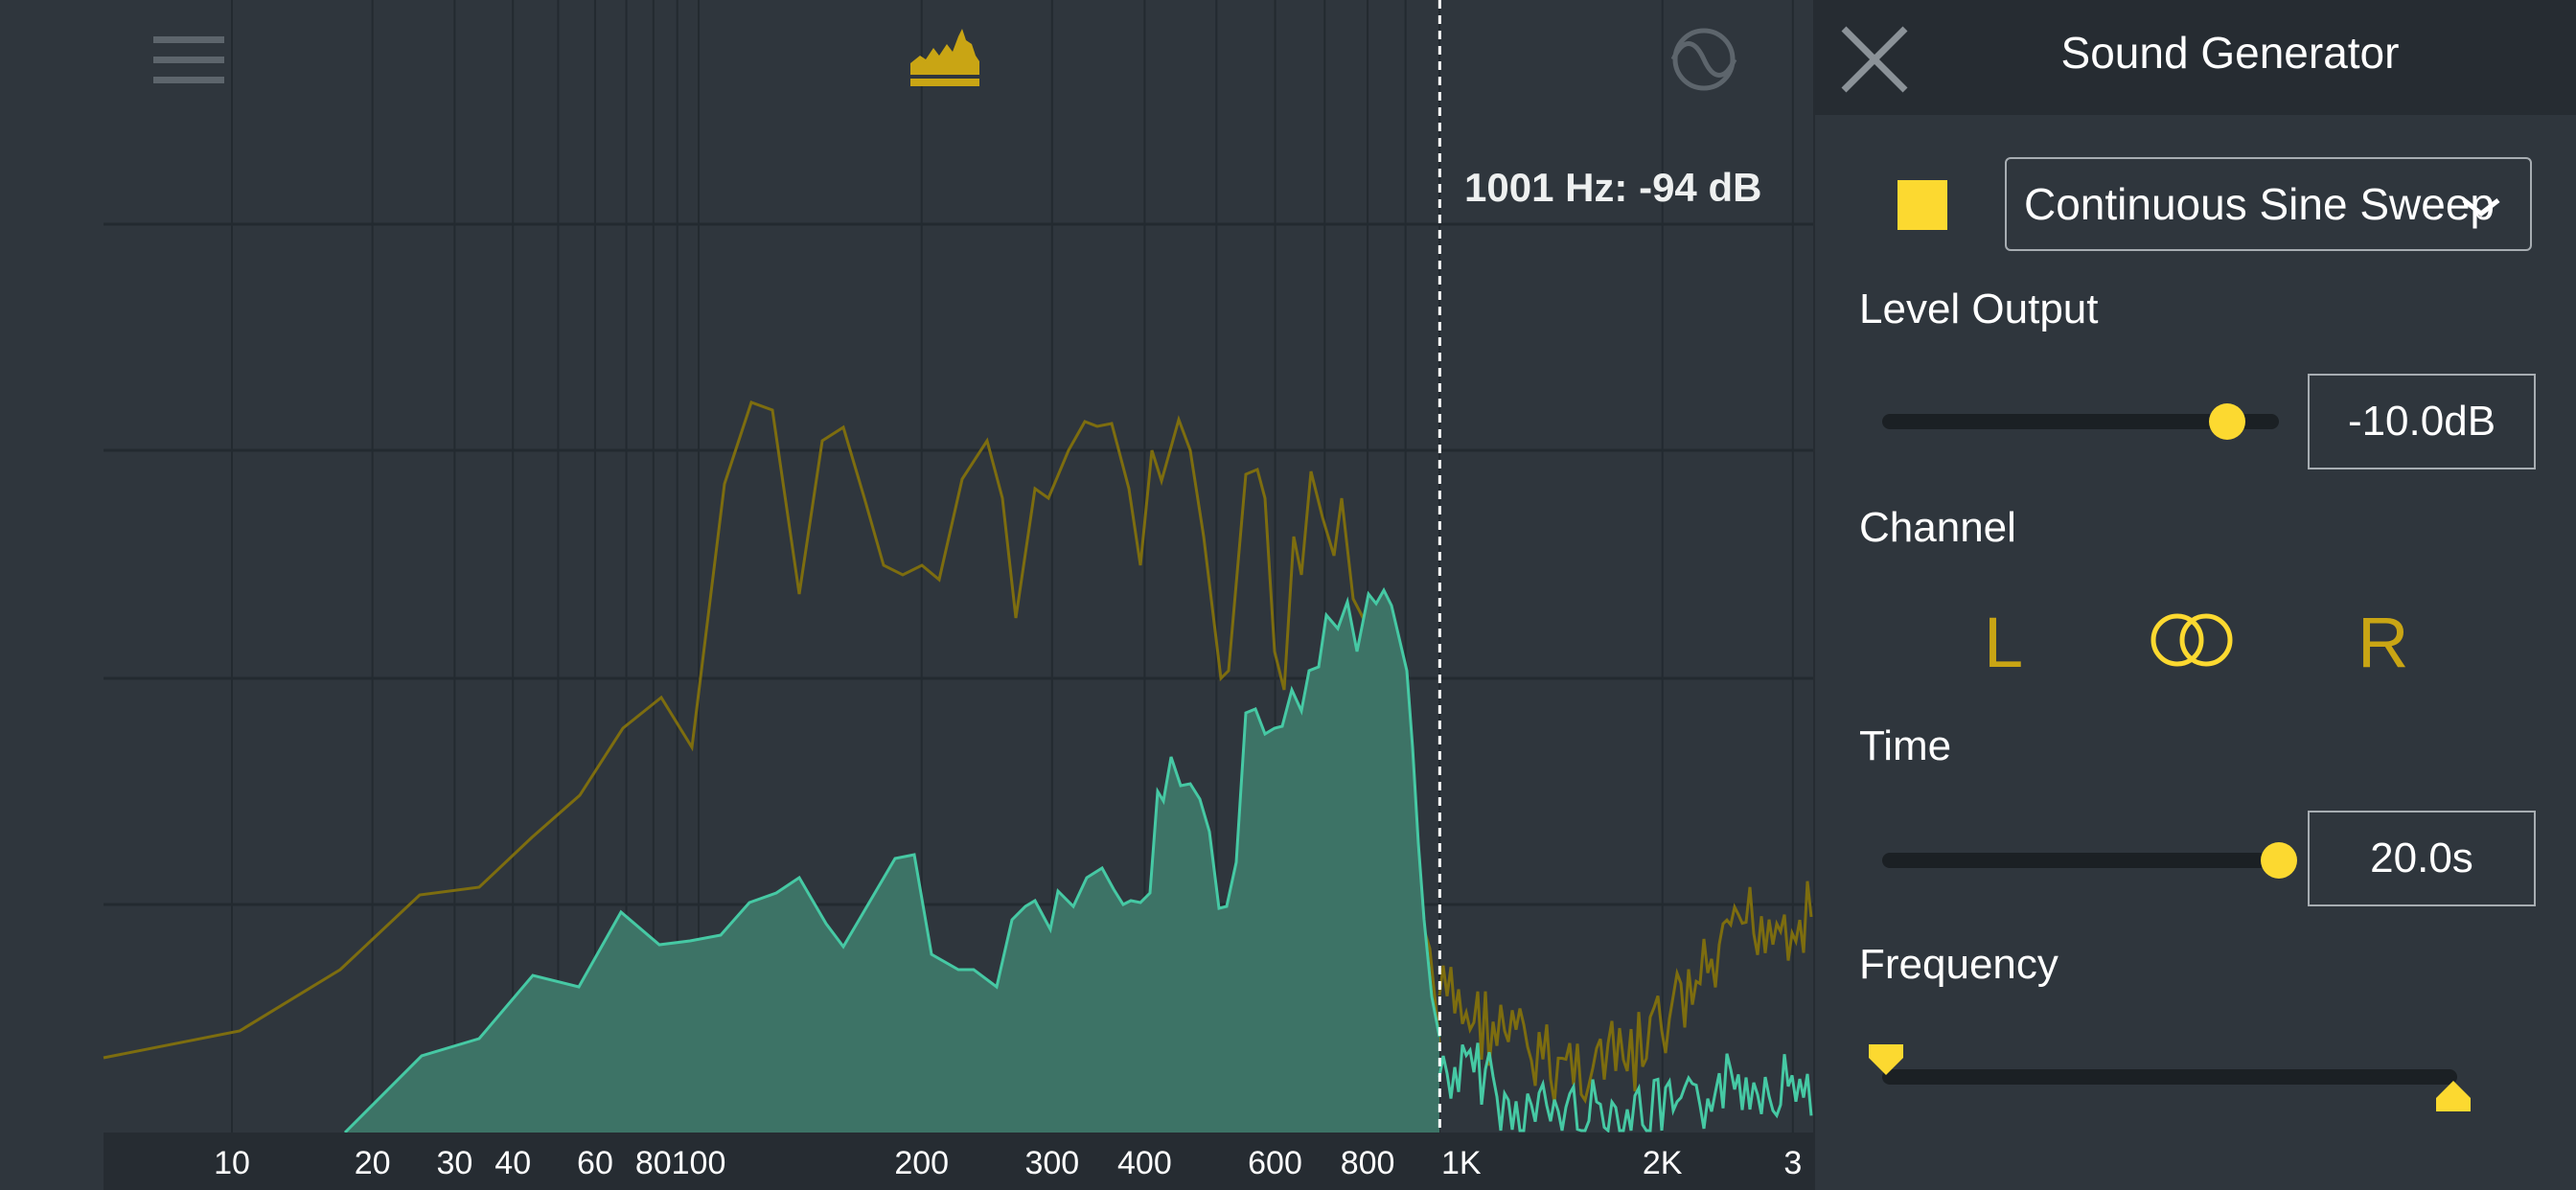  I want to click on x-axis-tick-label: 80, so click(653, 1163).